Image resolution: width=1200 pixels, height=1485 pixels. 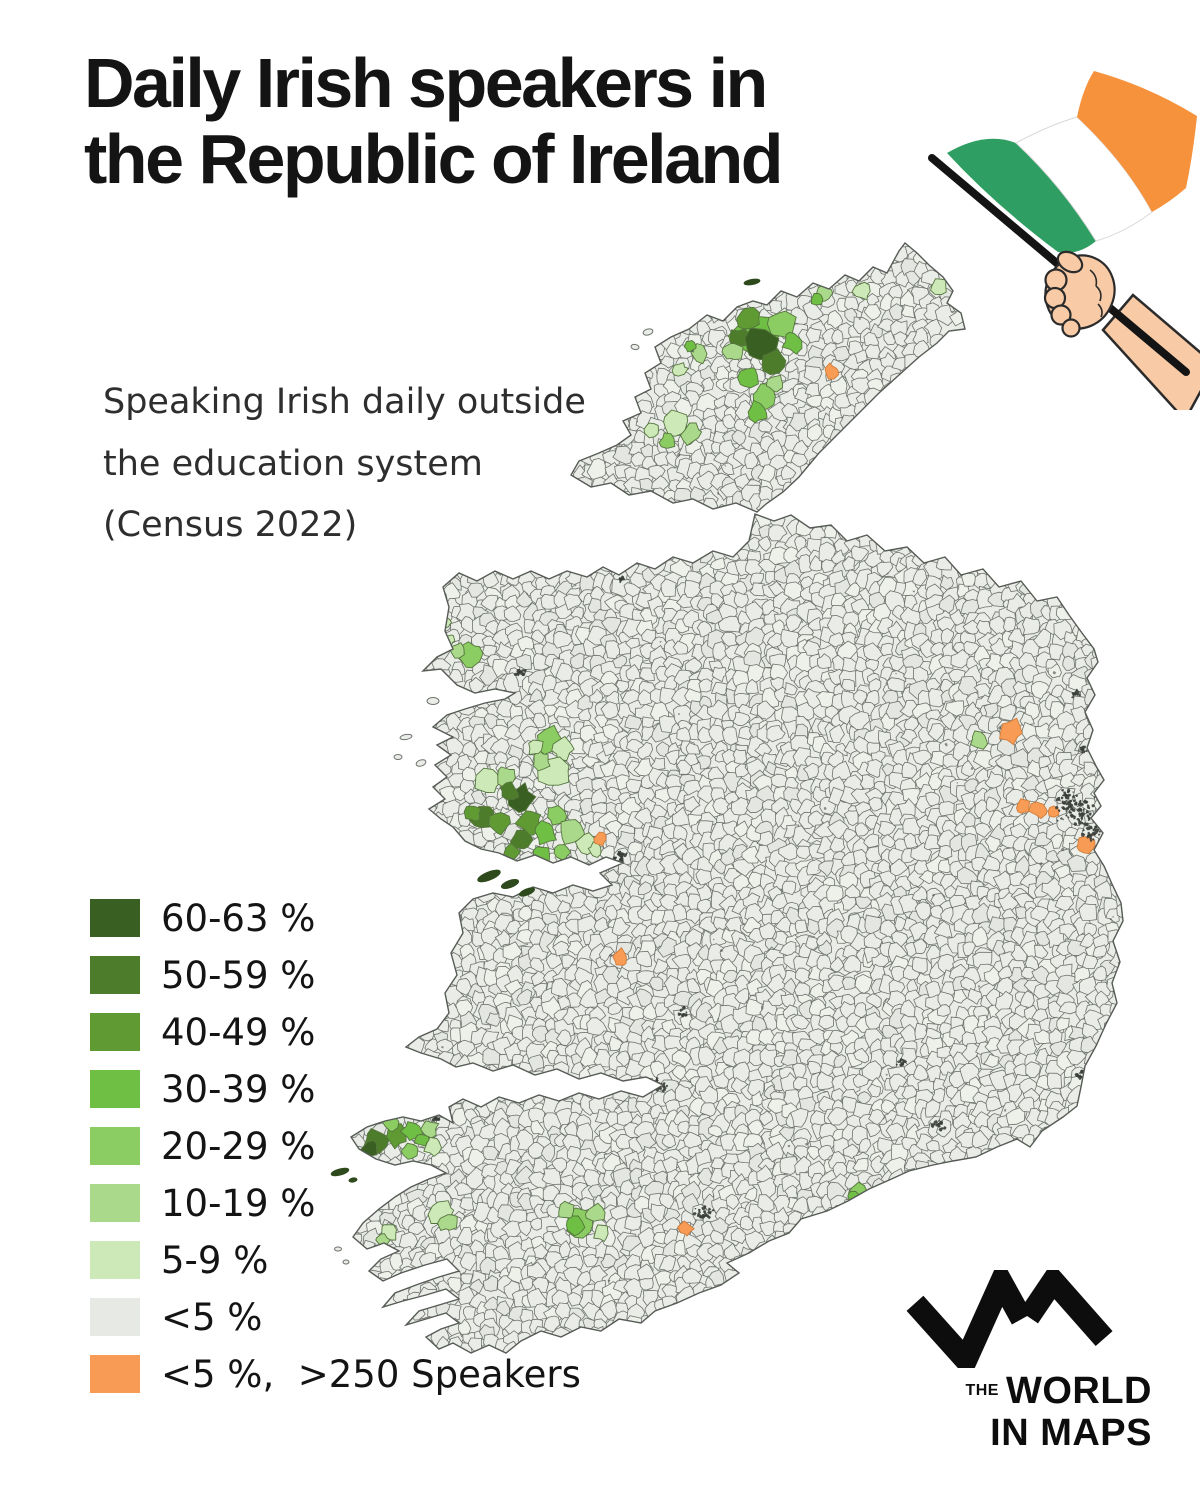 I want to click on flag-green-band, so click(x=1021, y=195).